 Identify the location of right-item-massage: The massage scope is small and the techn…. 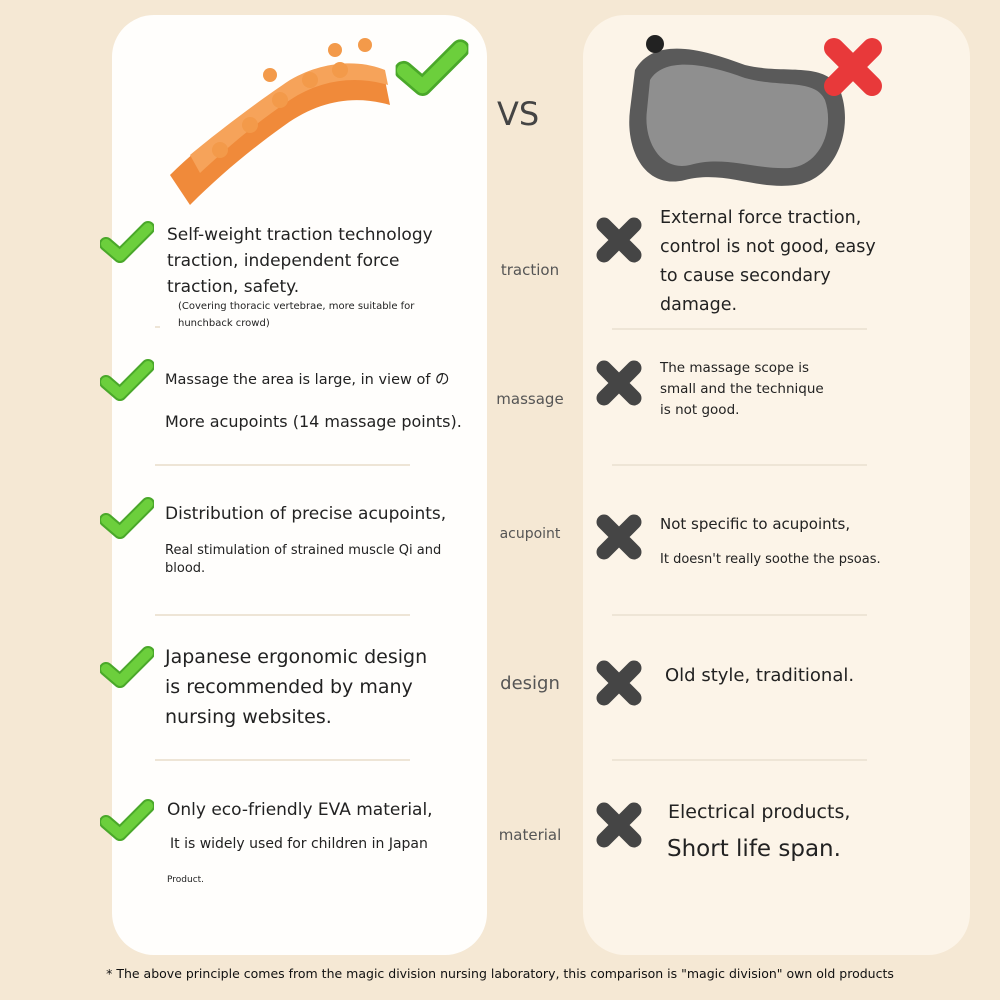
(742, 389).